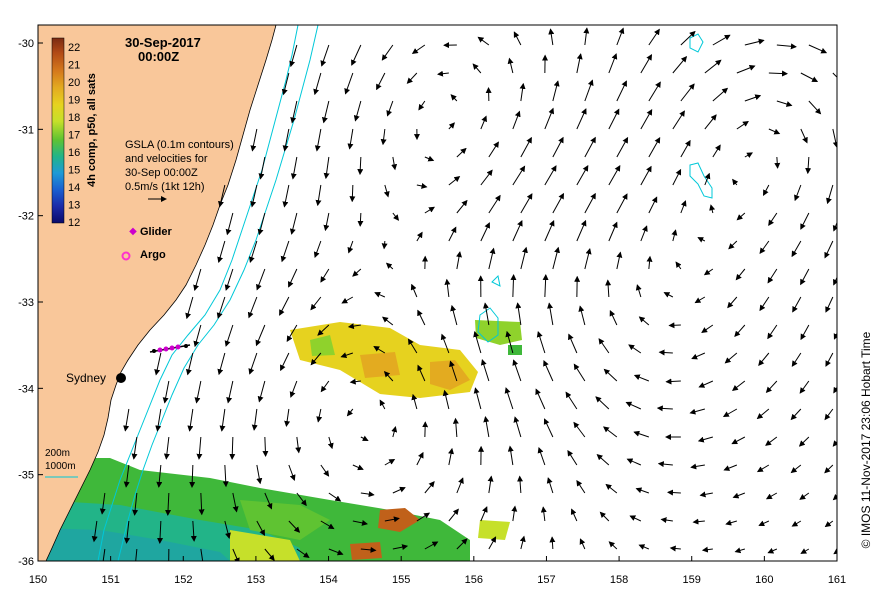 The image size is (879, 600). What do you see at coordinates (764, 580) in the screenshot?
I see `x-tick-label: 160` at bounding box center [764, 580].